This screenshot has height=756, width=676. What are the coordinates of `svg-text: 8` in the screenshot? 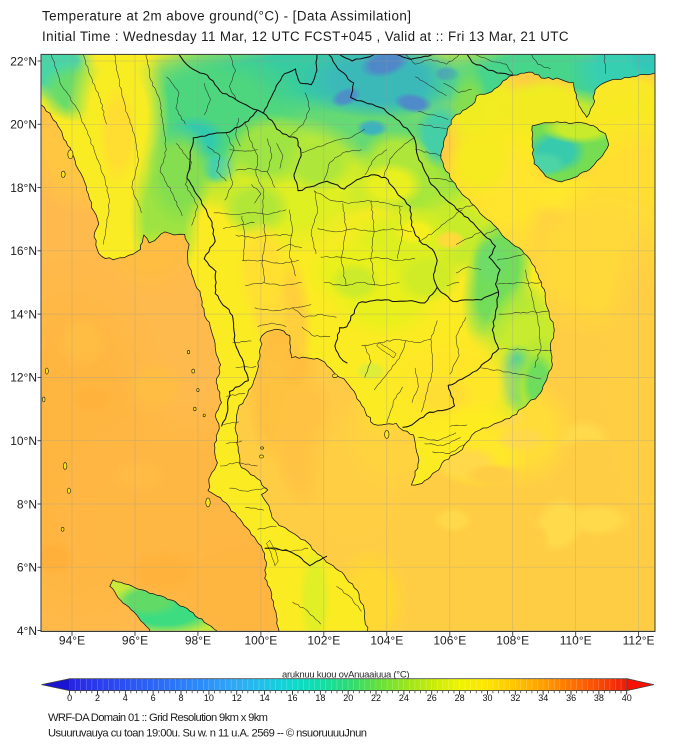 It's located at (181, 698).